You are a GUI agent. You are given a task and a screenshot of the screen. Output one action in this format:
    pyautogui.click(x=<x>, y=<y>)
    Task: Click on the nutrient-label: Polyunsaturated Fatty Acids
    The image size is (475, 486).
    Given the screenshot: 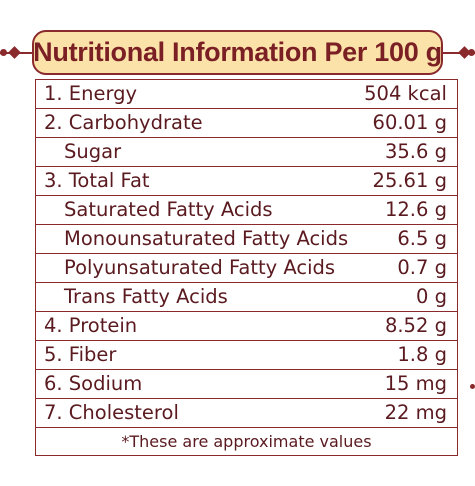 What is the action you would take?
    pyautogui.click(x=196, y=268)
    